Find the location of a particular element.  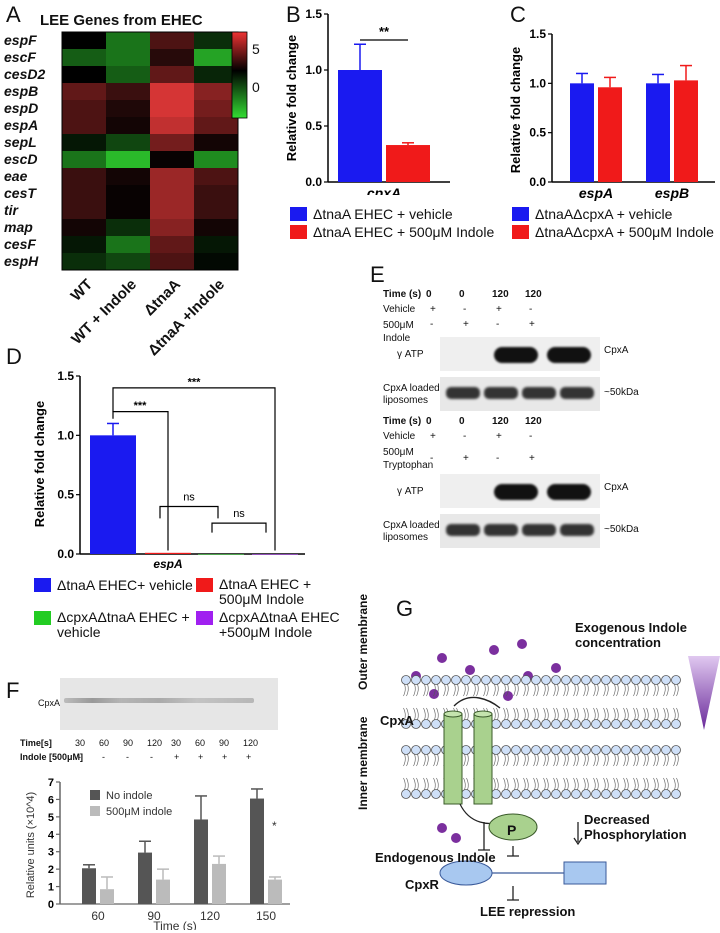

heatmap-gene-label: escF is located at coordinates (20, 57).